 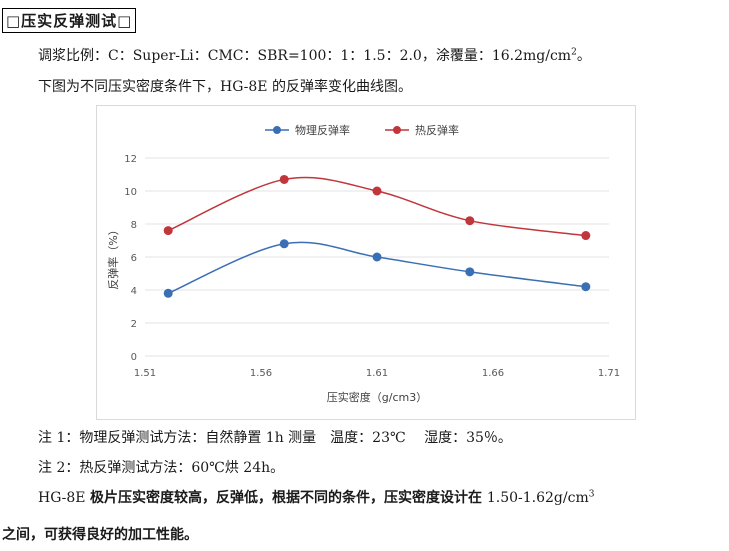 What do you see at coordinates (322, 130) in the screenshot?
I see `legend-label-1: 物理反弹率` at bounding box center [322, 130].